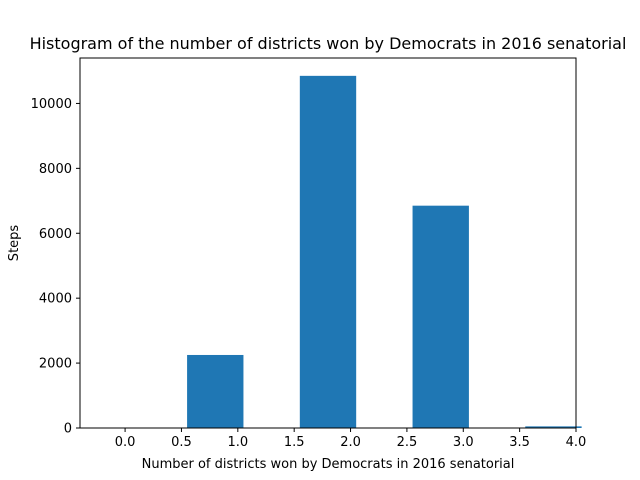  Describe the element at coordinates (181, 442) in the screenshot. I see `x-tick-label: 0.5` at that location.